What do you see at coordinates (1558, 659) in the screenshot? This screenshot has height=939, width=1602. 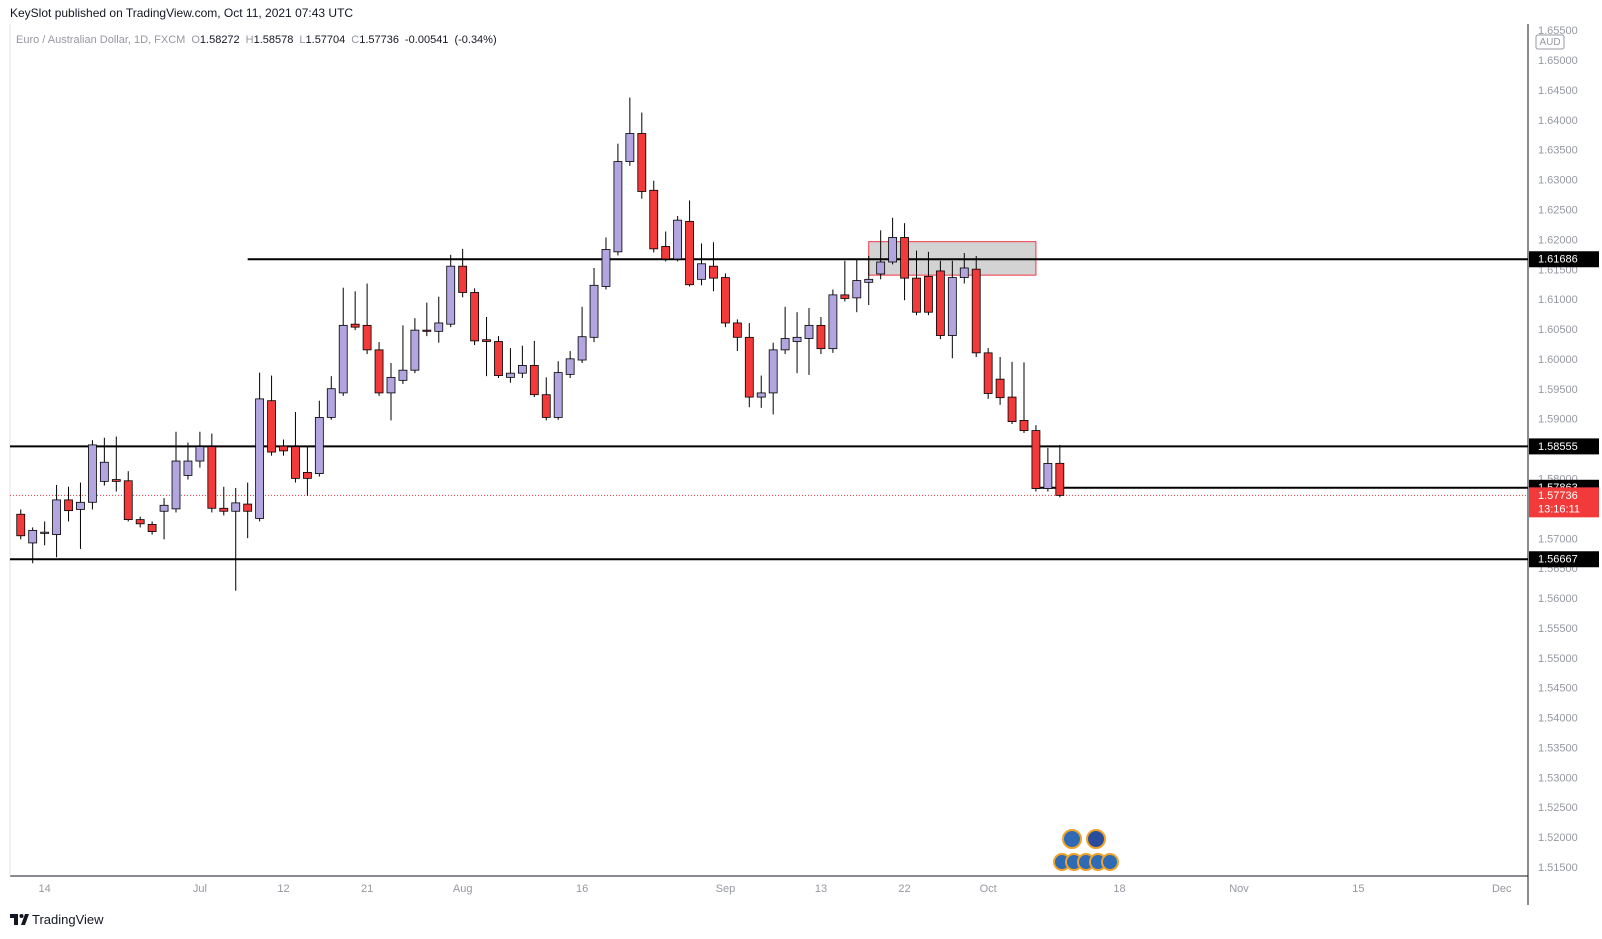 I see `y-tick-label: 1.55000` at bounding box center [1558, 659].